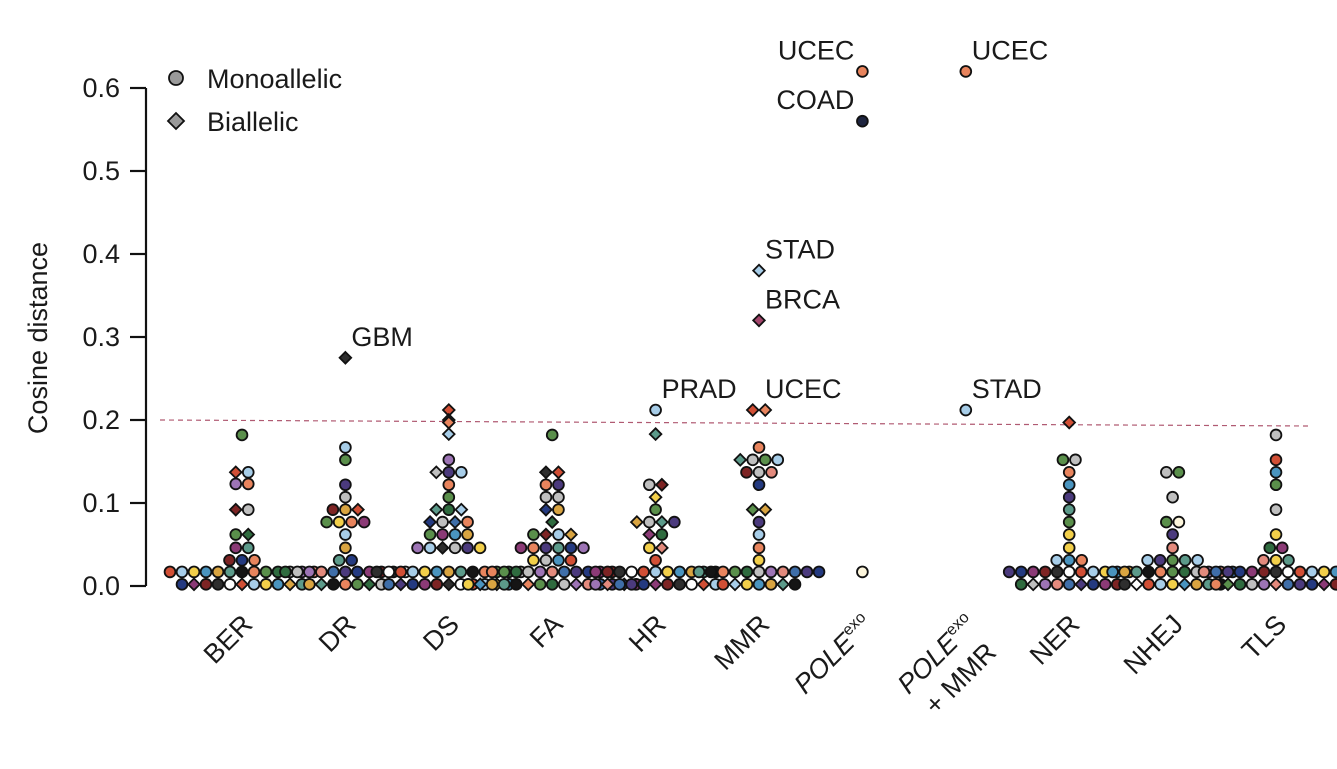  I want to click on category-label: FA, so click(546, 631).